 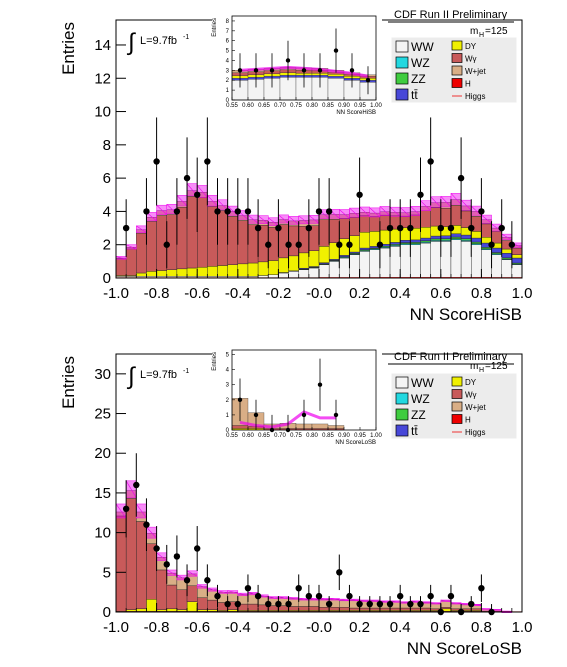 What do you see at coordinates (238, 627) in the screenshot?
I see `x-tick-label: -0.4` at bounding box center [238, 627].